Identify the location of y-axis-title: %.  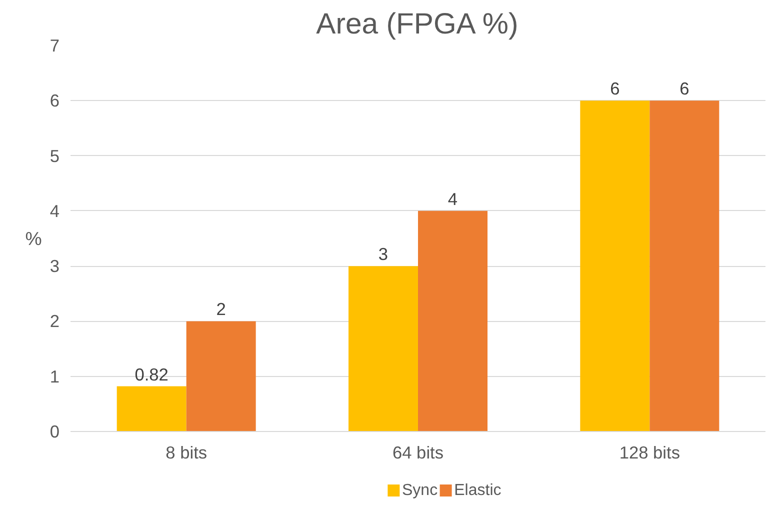
(33, 238).